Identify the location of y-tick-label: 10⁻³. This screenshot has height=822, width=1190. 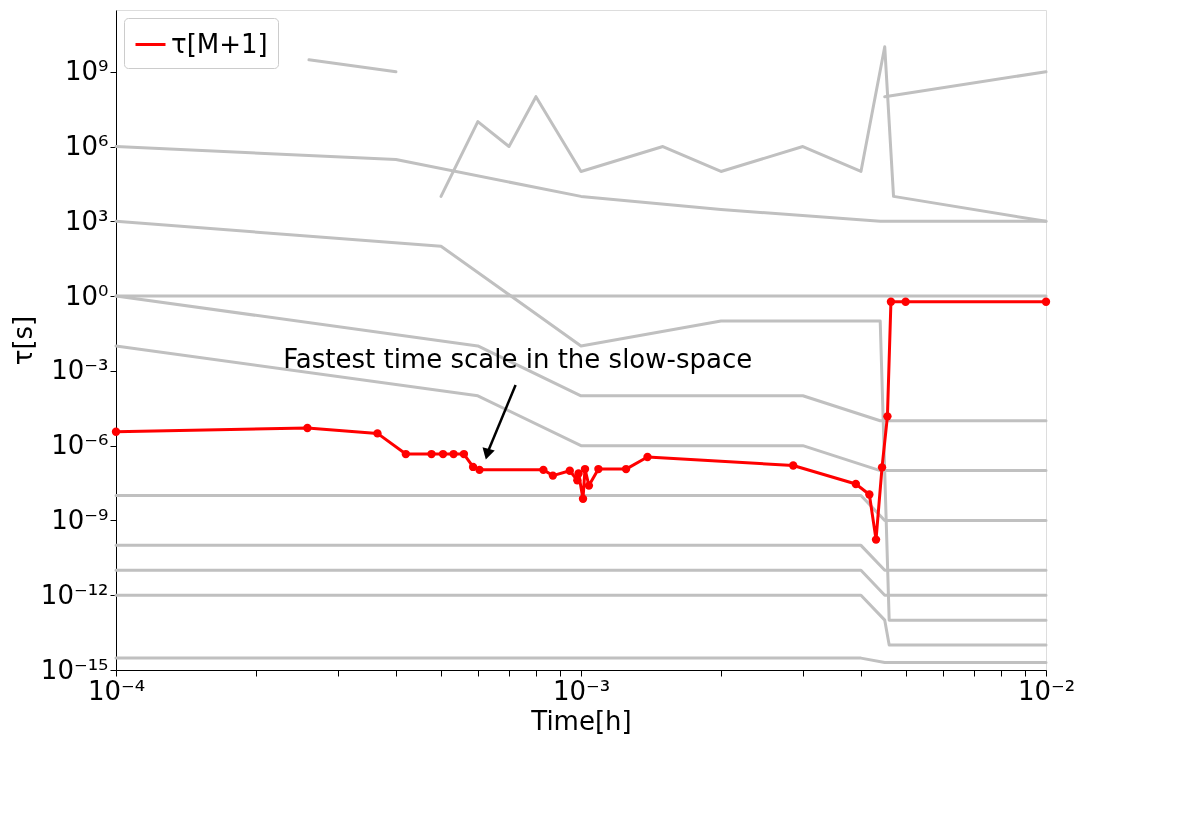
(80, 370).